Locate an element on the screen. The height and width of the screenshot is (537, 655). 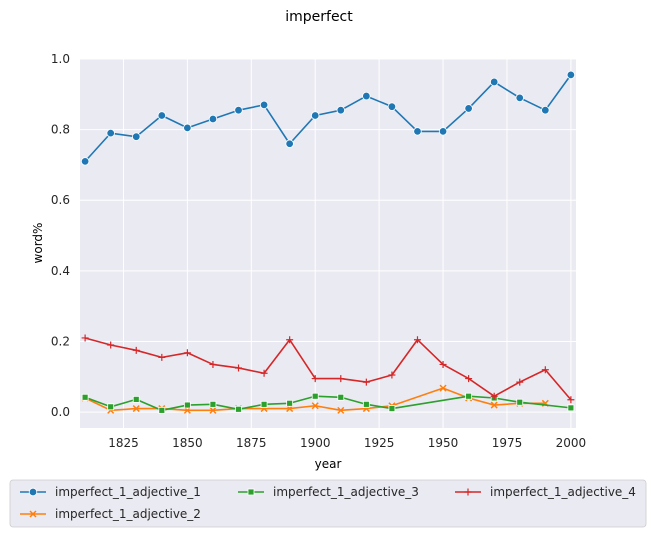
legend-item: imperfect_1_adjective_2 is located at coordinates (110, 514).